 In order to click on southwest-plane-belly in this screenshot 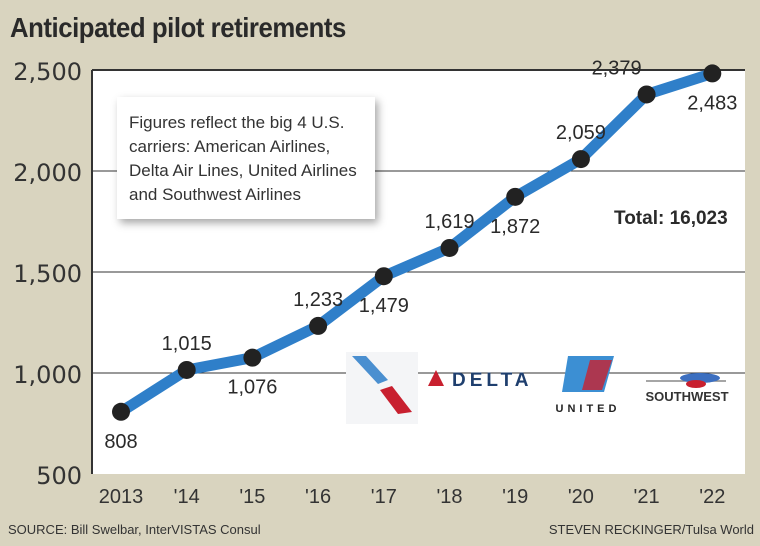, I will do `click(696, 384)`.